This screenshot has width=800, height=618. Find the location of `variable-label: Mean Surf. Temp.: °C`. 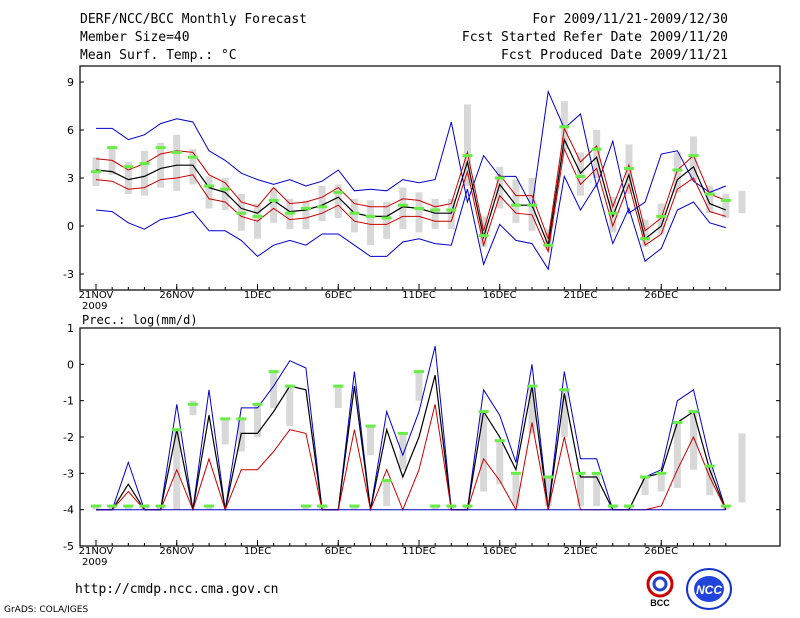

variable-label: Mean Surf. Temp.: °C is located at coordinates (158, 55).